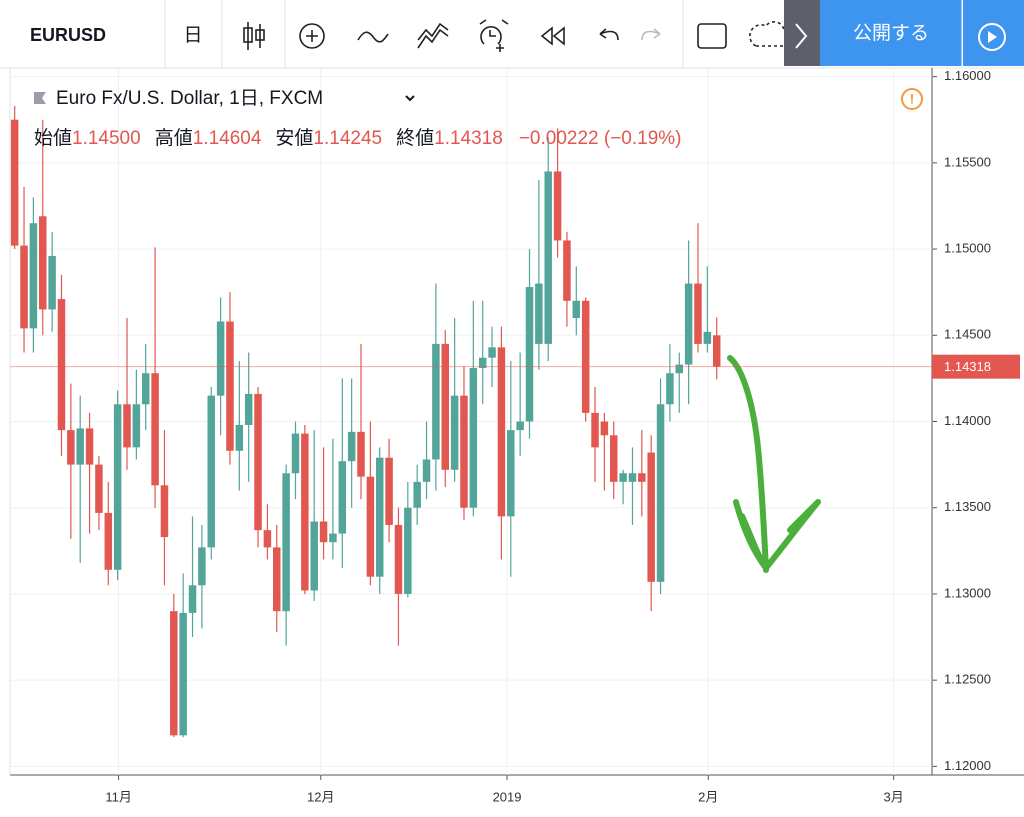  Describe the element at coordinates (53, 138) in the screenshot. I see `legend-text: 始値` at that location.